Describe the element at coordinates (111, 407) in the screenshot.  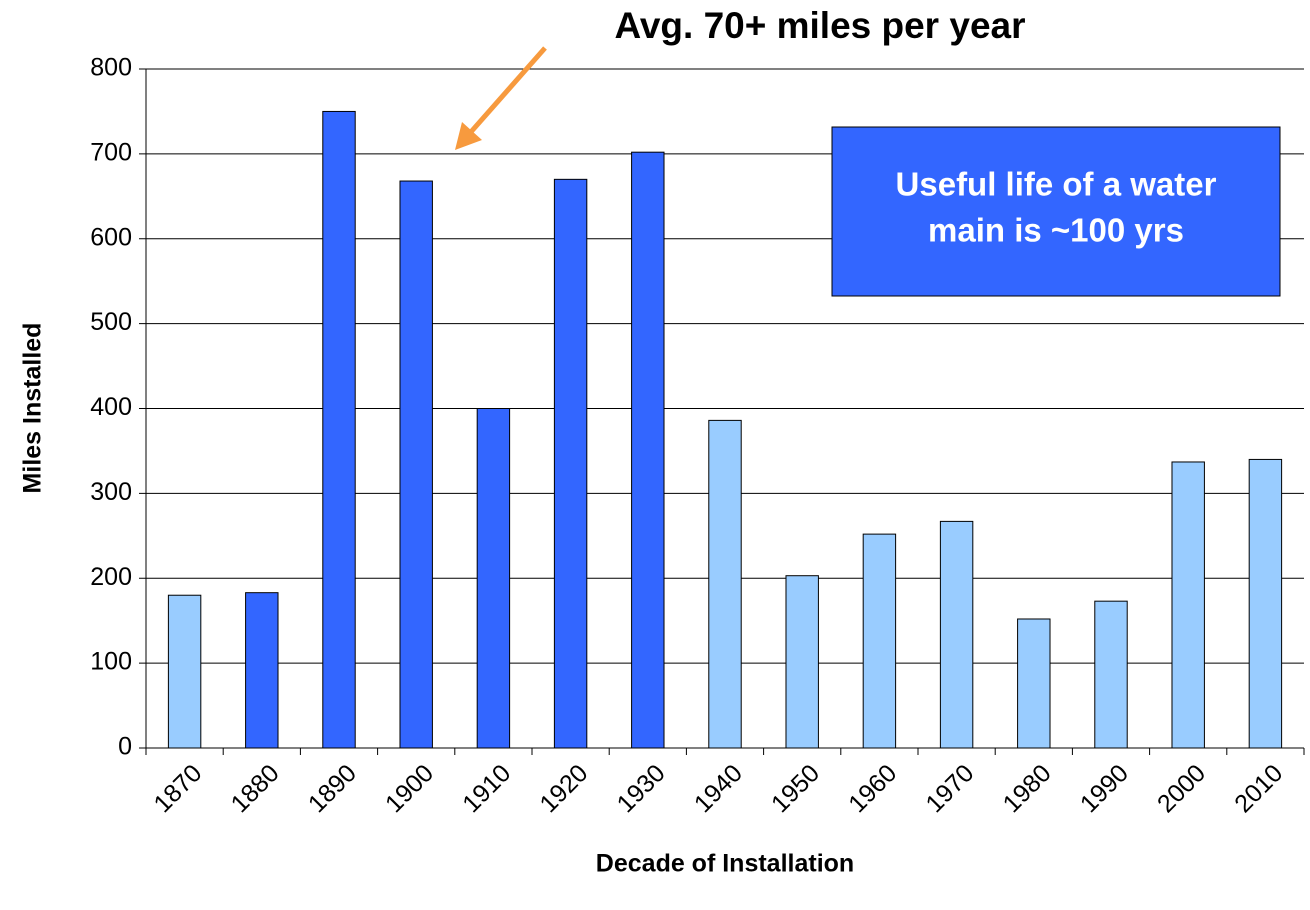
I see `y-tick-label: 400` at that location.